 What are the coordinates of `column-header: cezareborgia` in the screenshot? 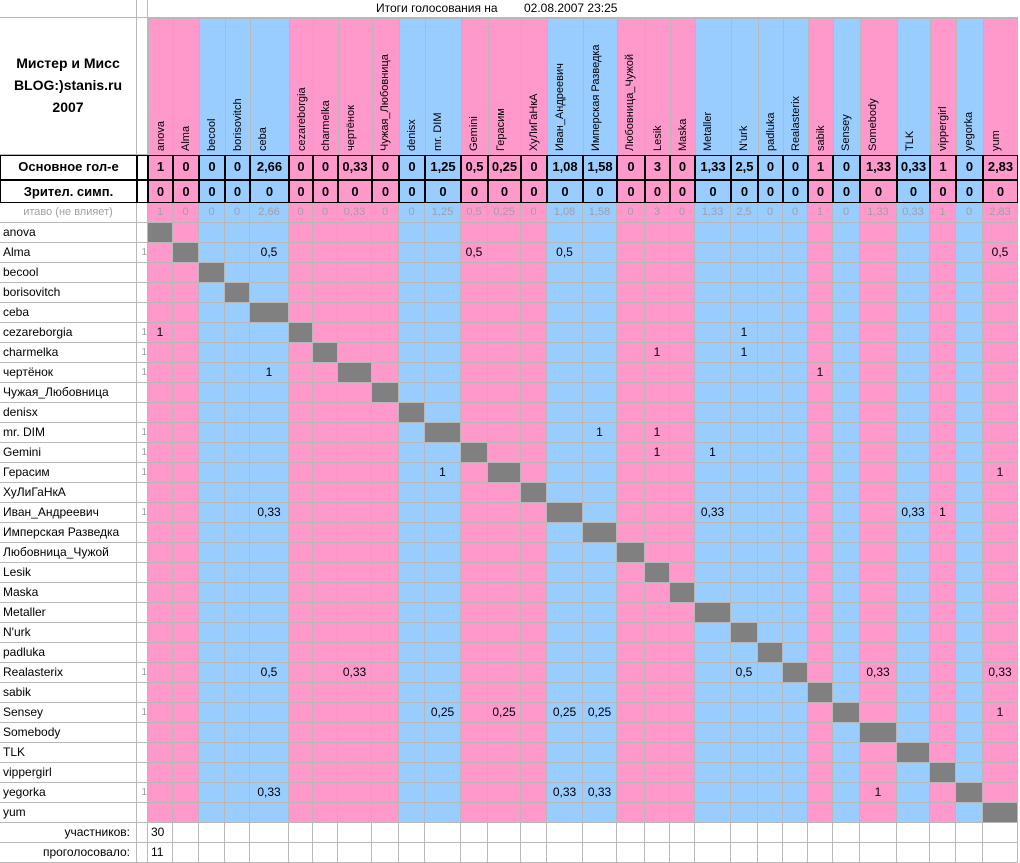 It's located at (301, 86).